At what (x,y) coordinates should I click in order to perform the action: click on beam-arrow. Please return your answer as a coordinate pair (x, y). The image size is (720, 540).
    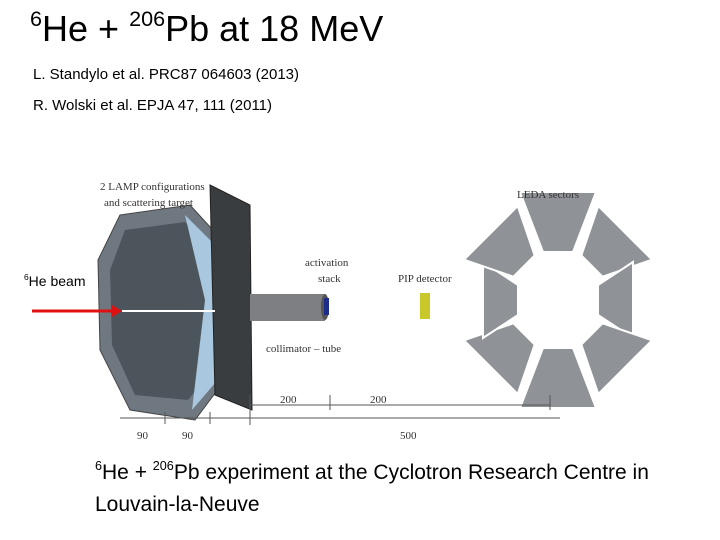
    Looking at the image, I should click on (117, 311).